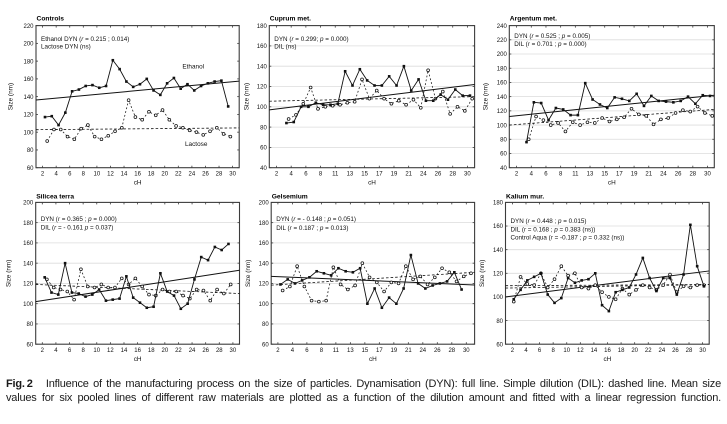 This screenshot has height=424, width=727. What do you see at coordinates (517, 174) in the screenshot?
I see `svg-text: 2` at bounding box center [517, 174].